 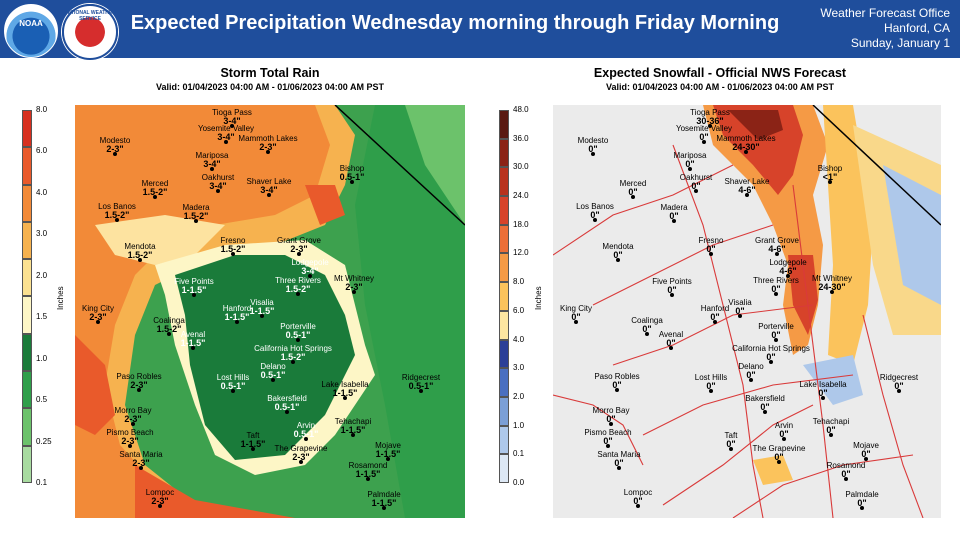 I want to click on snow-city-name: Bakersfield, so click(x=765, y=398).